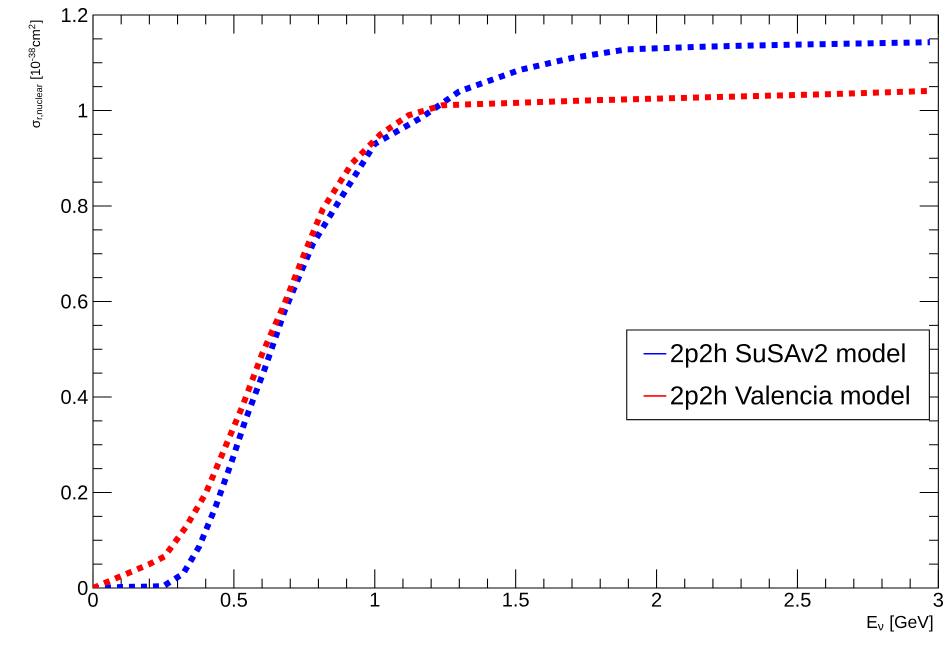 The image size is (949, 646). Describe the element at coordinates (797, 599) in the screenshot. I see `x-tick-label: 2.5` at that location.